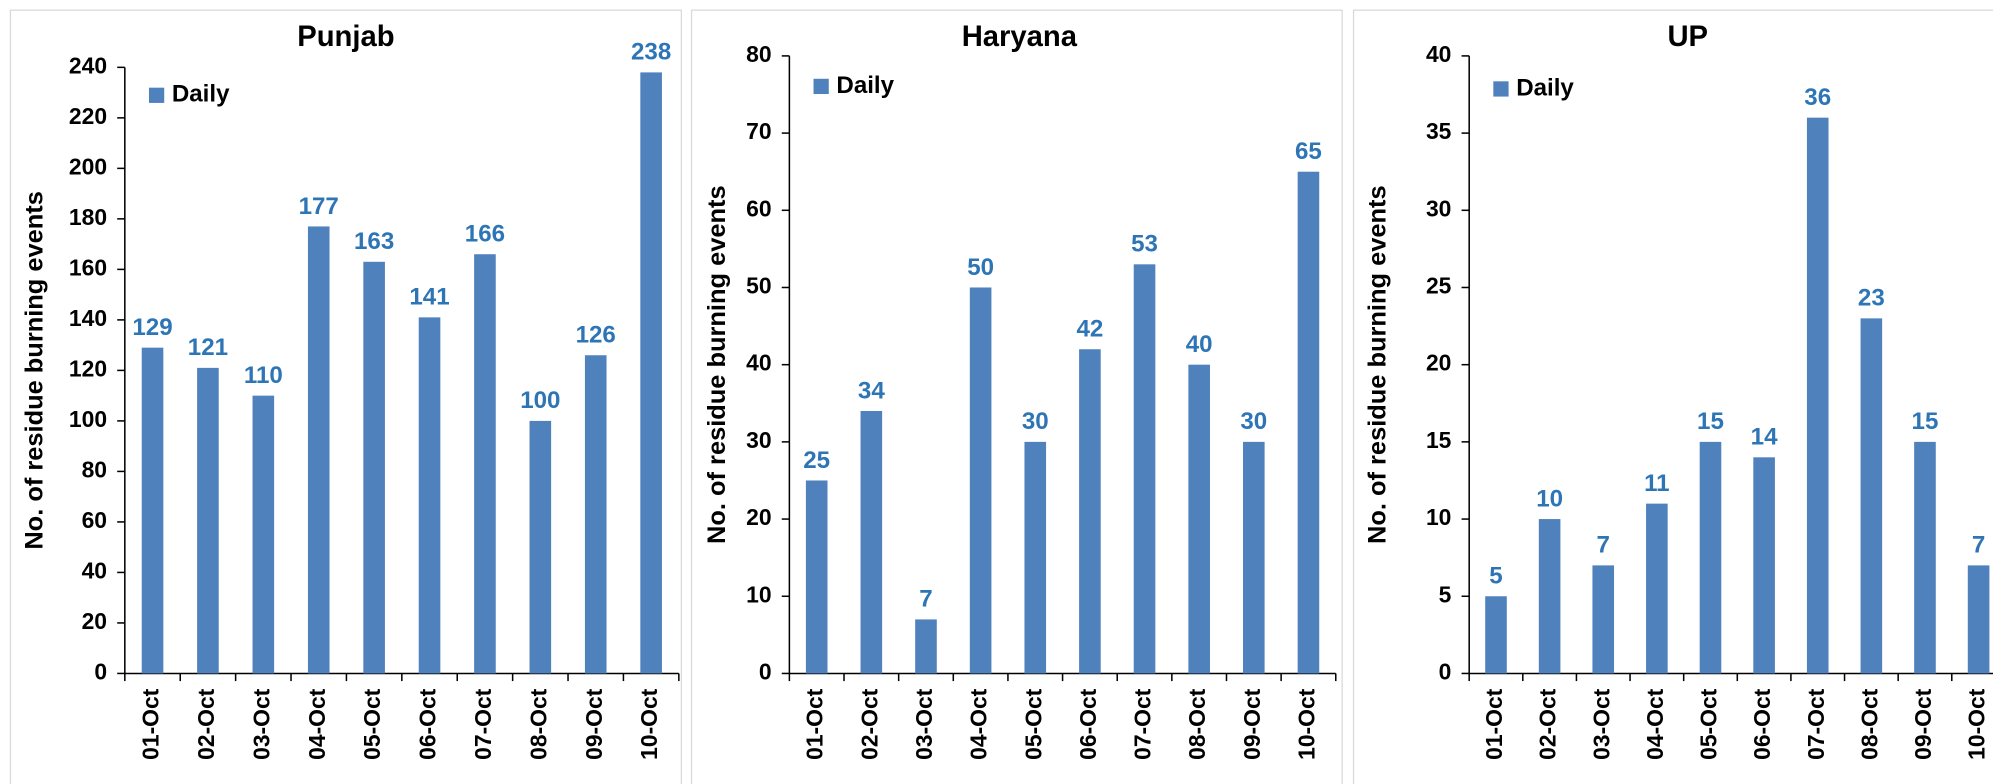  What do you see at coordinates (1438, 54) in the screenshot?
I see `y-tick-label: 40` at bounding box center [1438, 54].